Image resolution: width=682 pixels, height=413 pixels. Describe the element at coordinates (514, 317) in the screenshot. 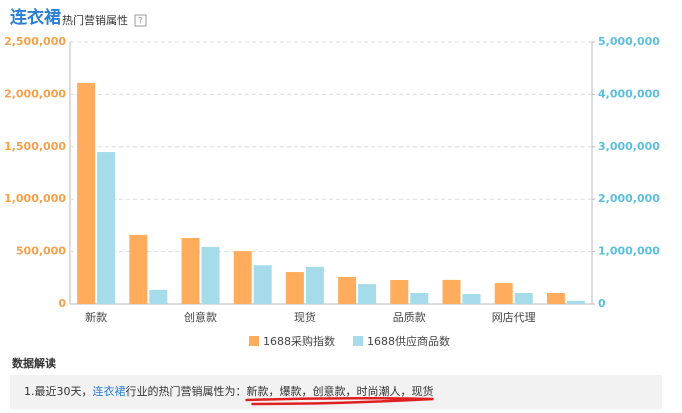

I see `x-tick-label: 网店代理` at that location.